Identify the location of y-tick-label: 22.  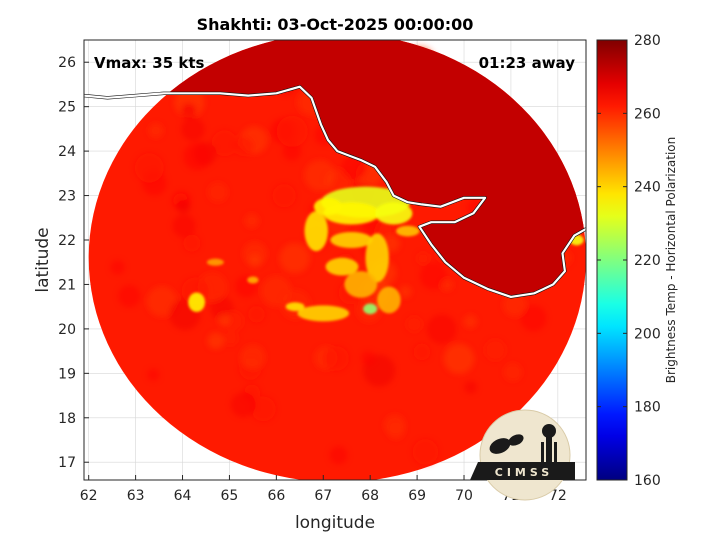
(67, 241).